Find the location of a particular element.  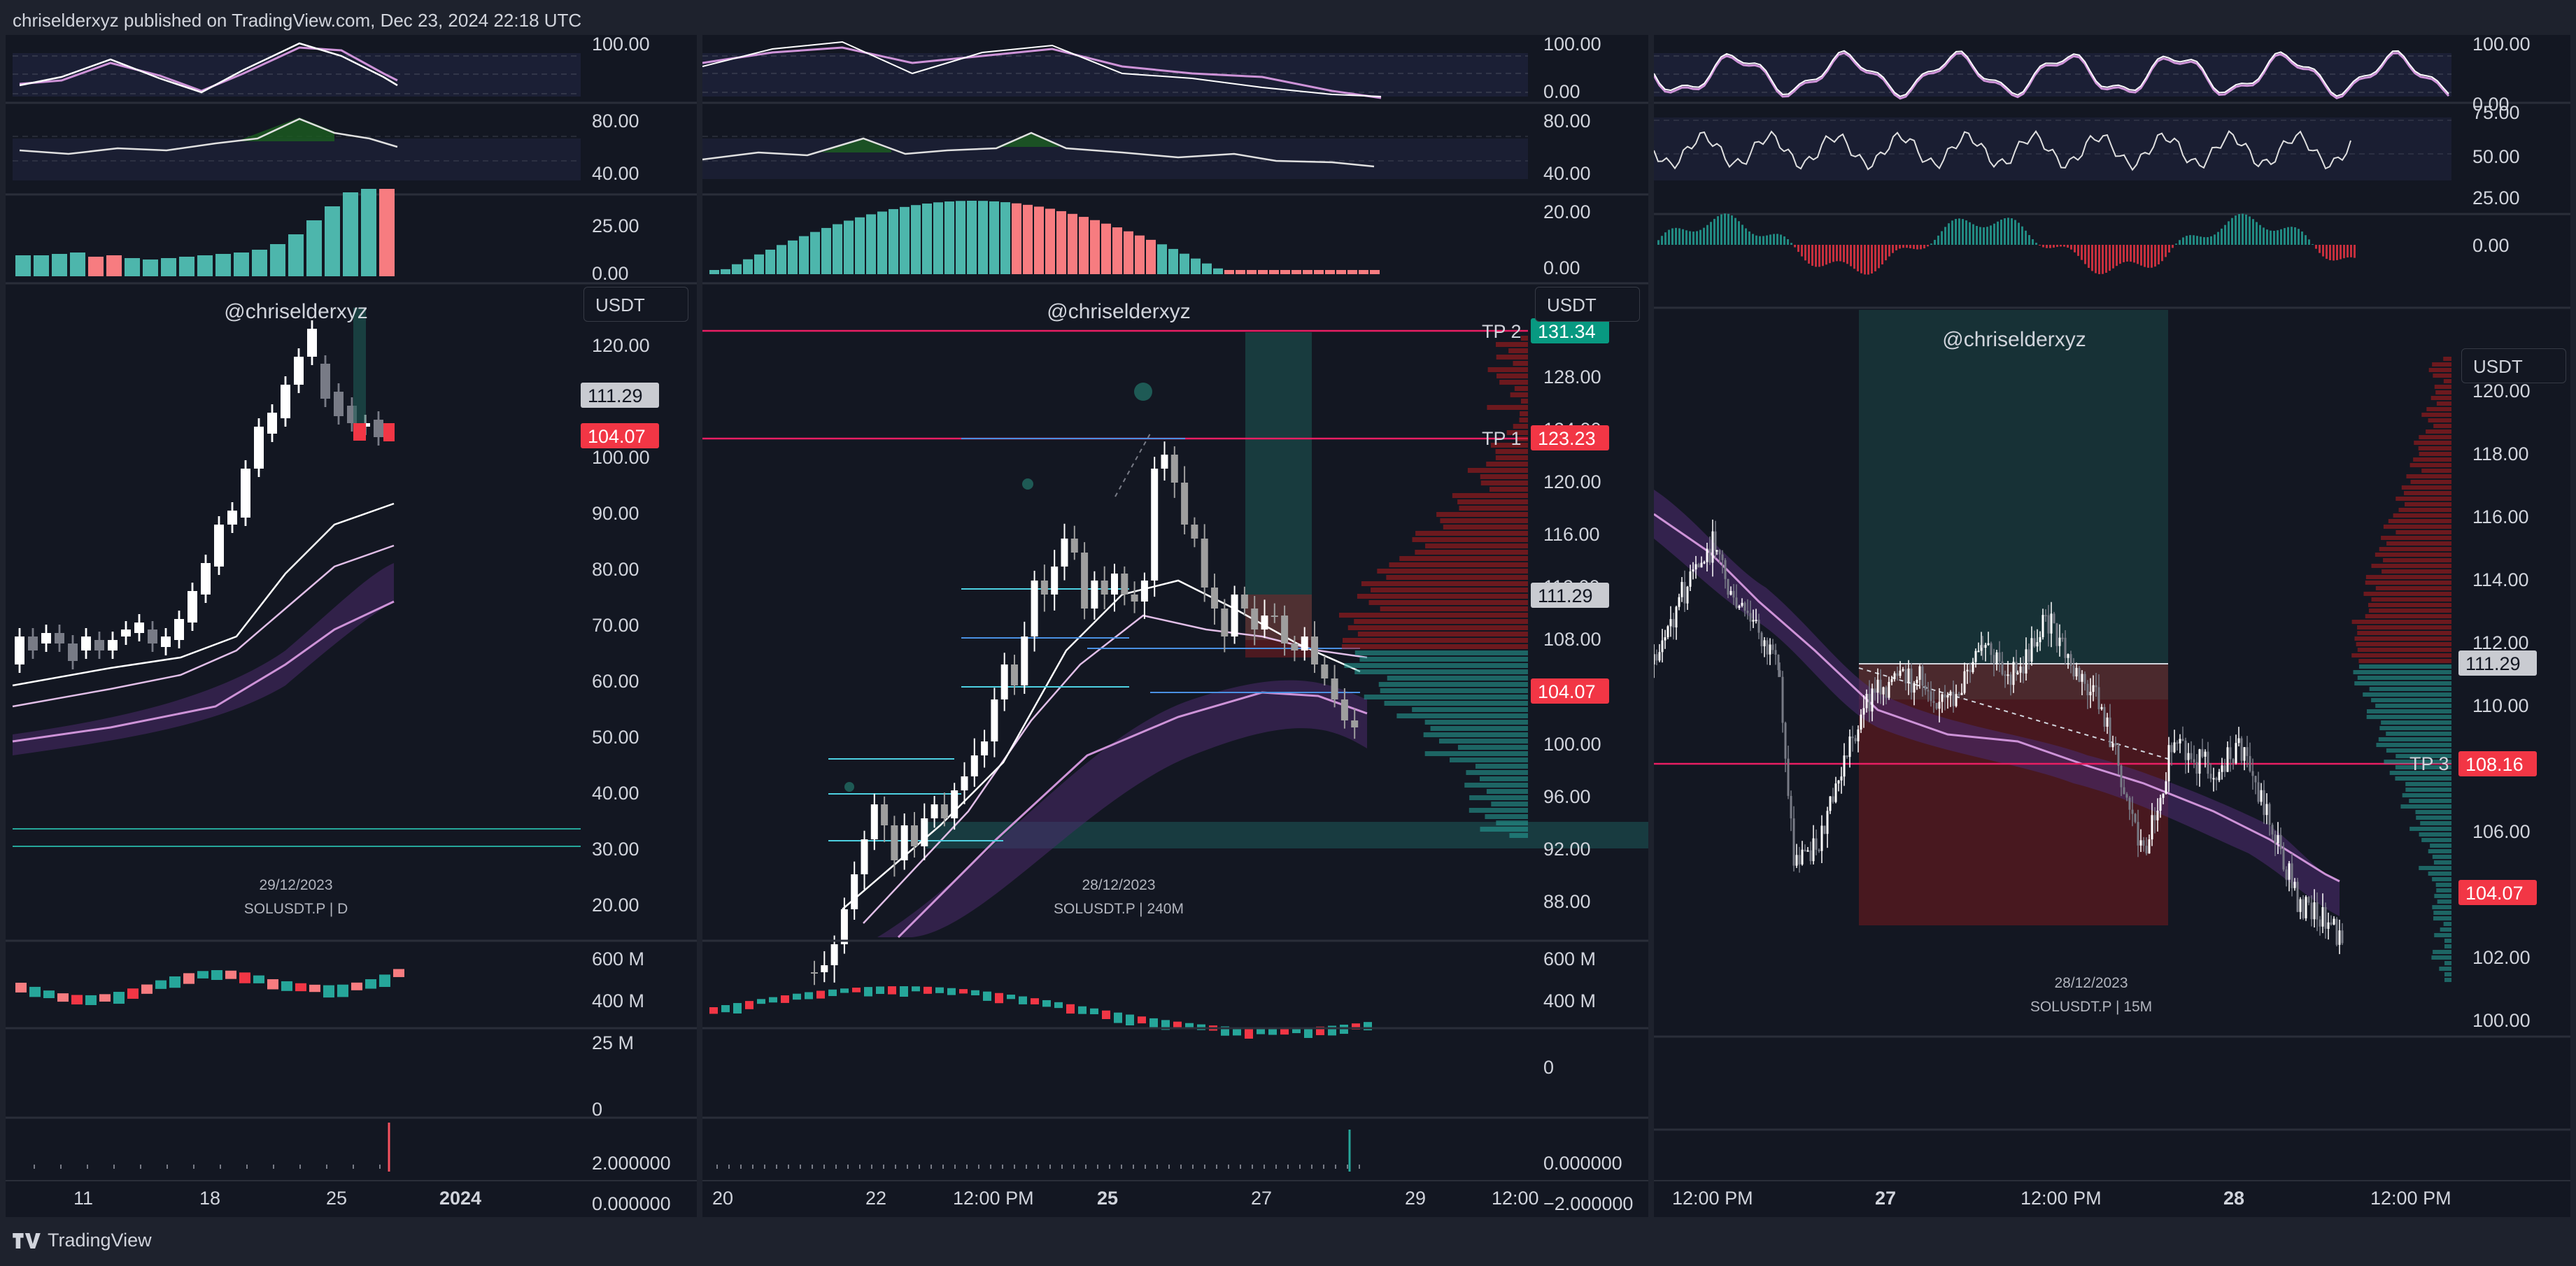

axis-label: 40.00 is located at coordinates (615, 173).